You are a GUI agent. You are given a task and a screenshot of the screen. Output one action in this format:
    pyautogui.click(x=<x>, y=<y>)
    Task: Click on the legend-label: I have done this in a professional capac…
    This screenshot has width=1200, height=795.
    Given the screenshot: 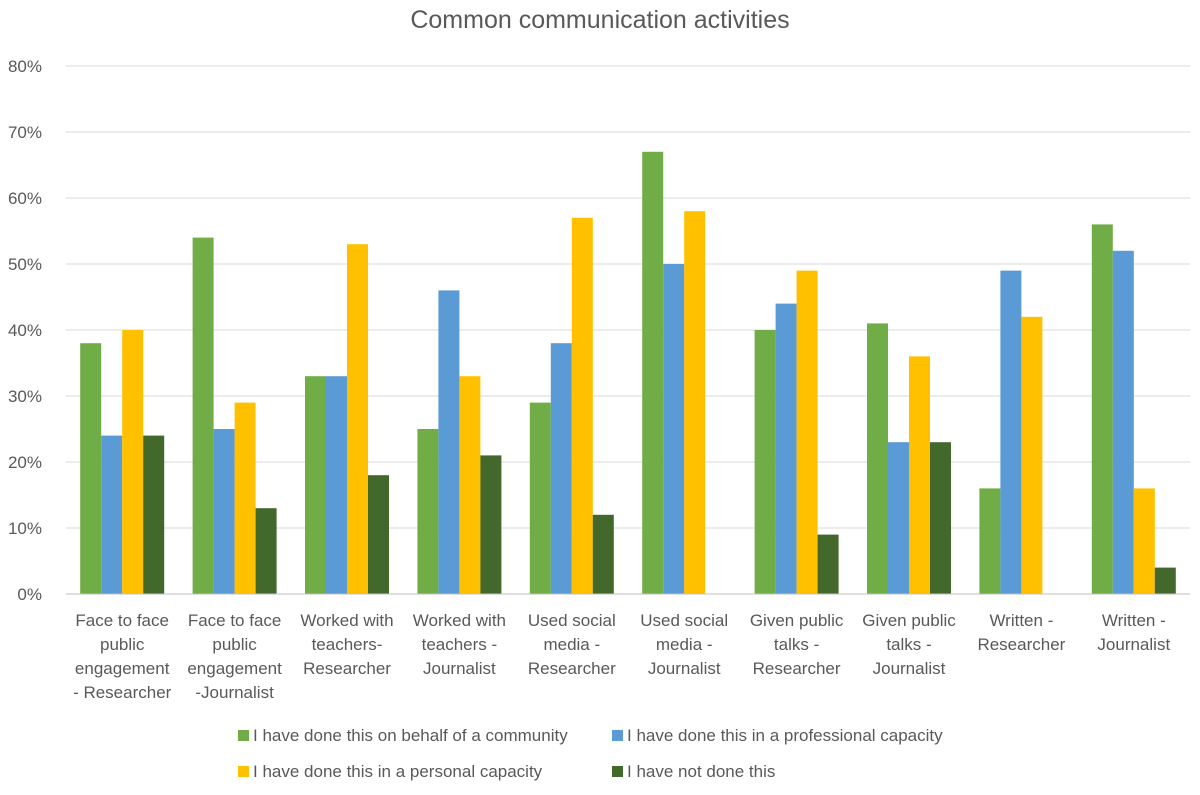 What is the action you would take?
    pyautogui.click(x=785, y=735)
    